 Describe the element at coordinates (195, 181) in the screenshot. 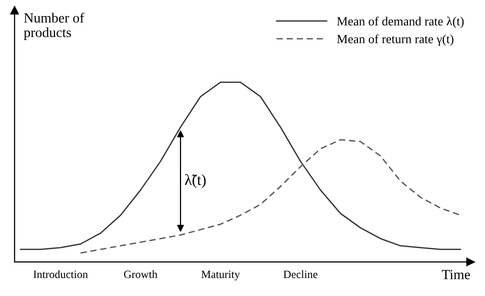

I see `annotation: λ̃(t)` at that location.